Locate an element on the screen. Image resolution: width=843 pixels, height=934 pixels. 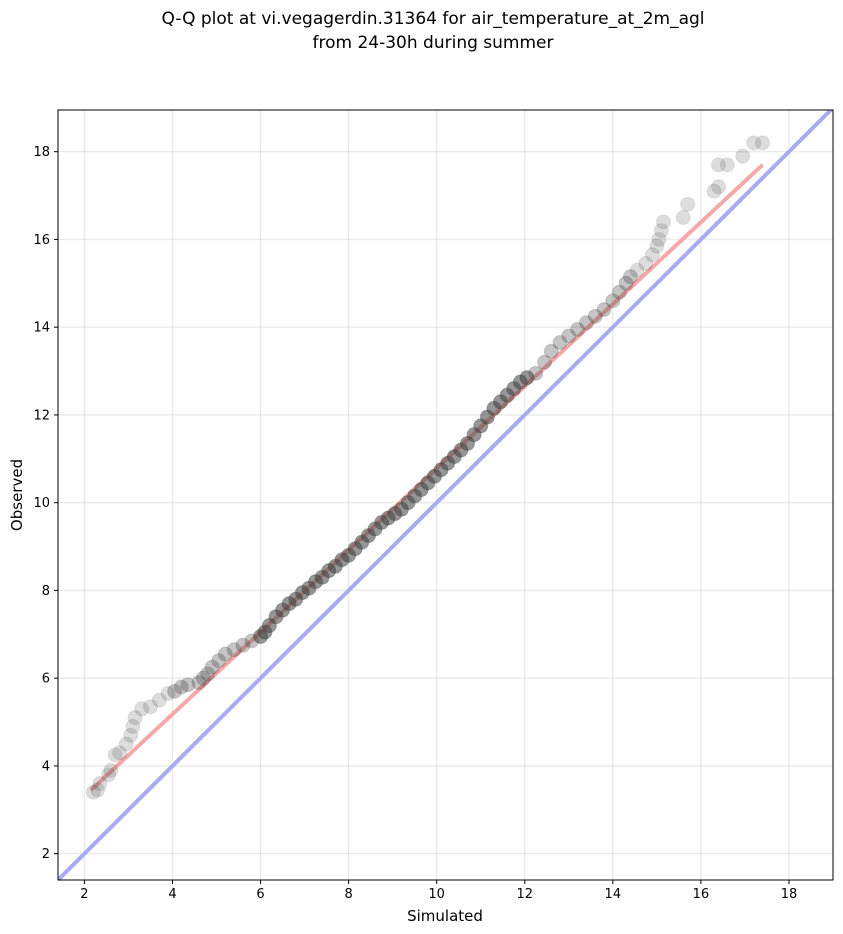
chart-title-line-2: from 24-30h during summer is located at coordinates (433, 43).